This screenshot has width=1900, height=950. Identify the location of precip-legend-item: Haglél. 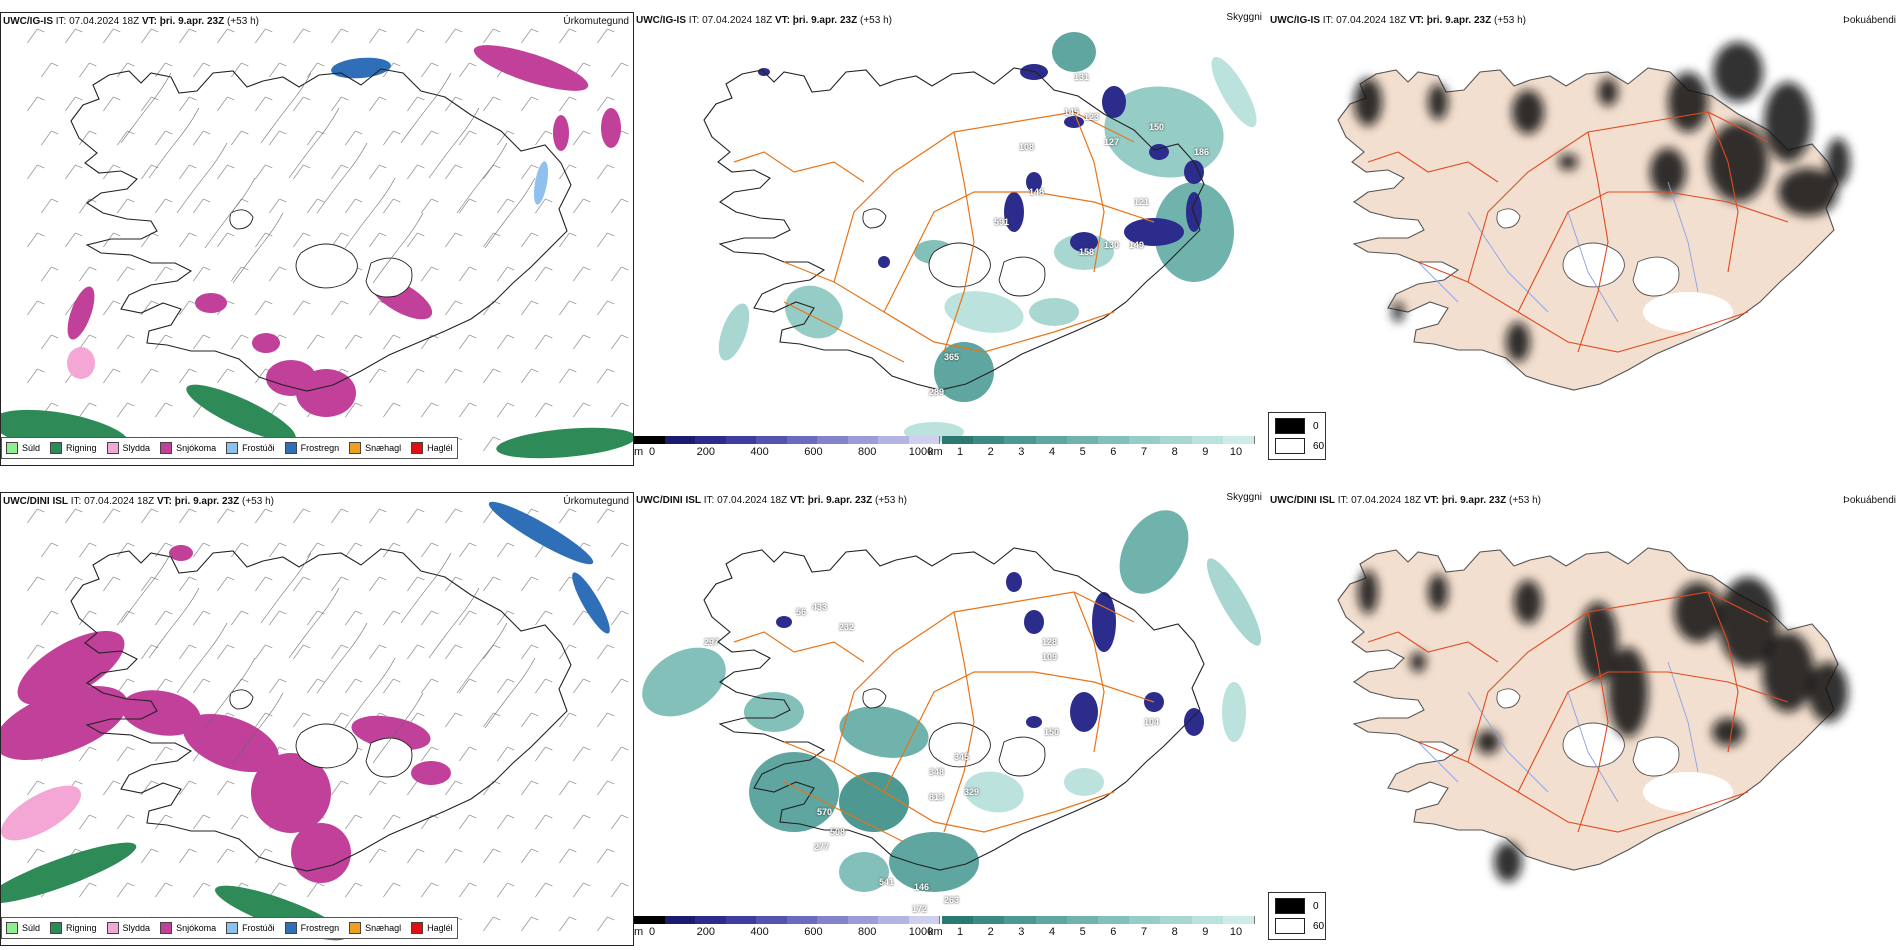
(432, 448).